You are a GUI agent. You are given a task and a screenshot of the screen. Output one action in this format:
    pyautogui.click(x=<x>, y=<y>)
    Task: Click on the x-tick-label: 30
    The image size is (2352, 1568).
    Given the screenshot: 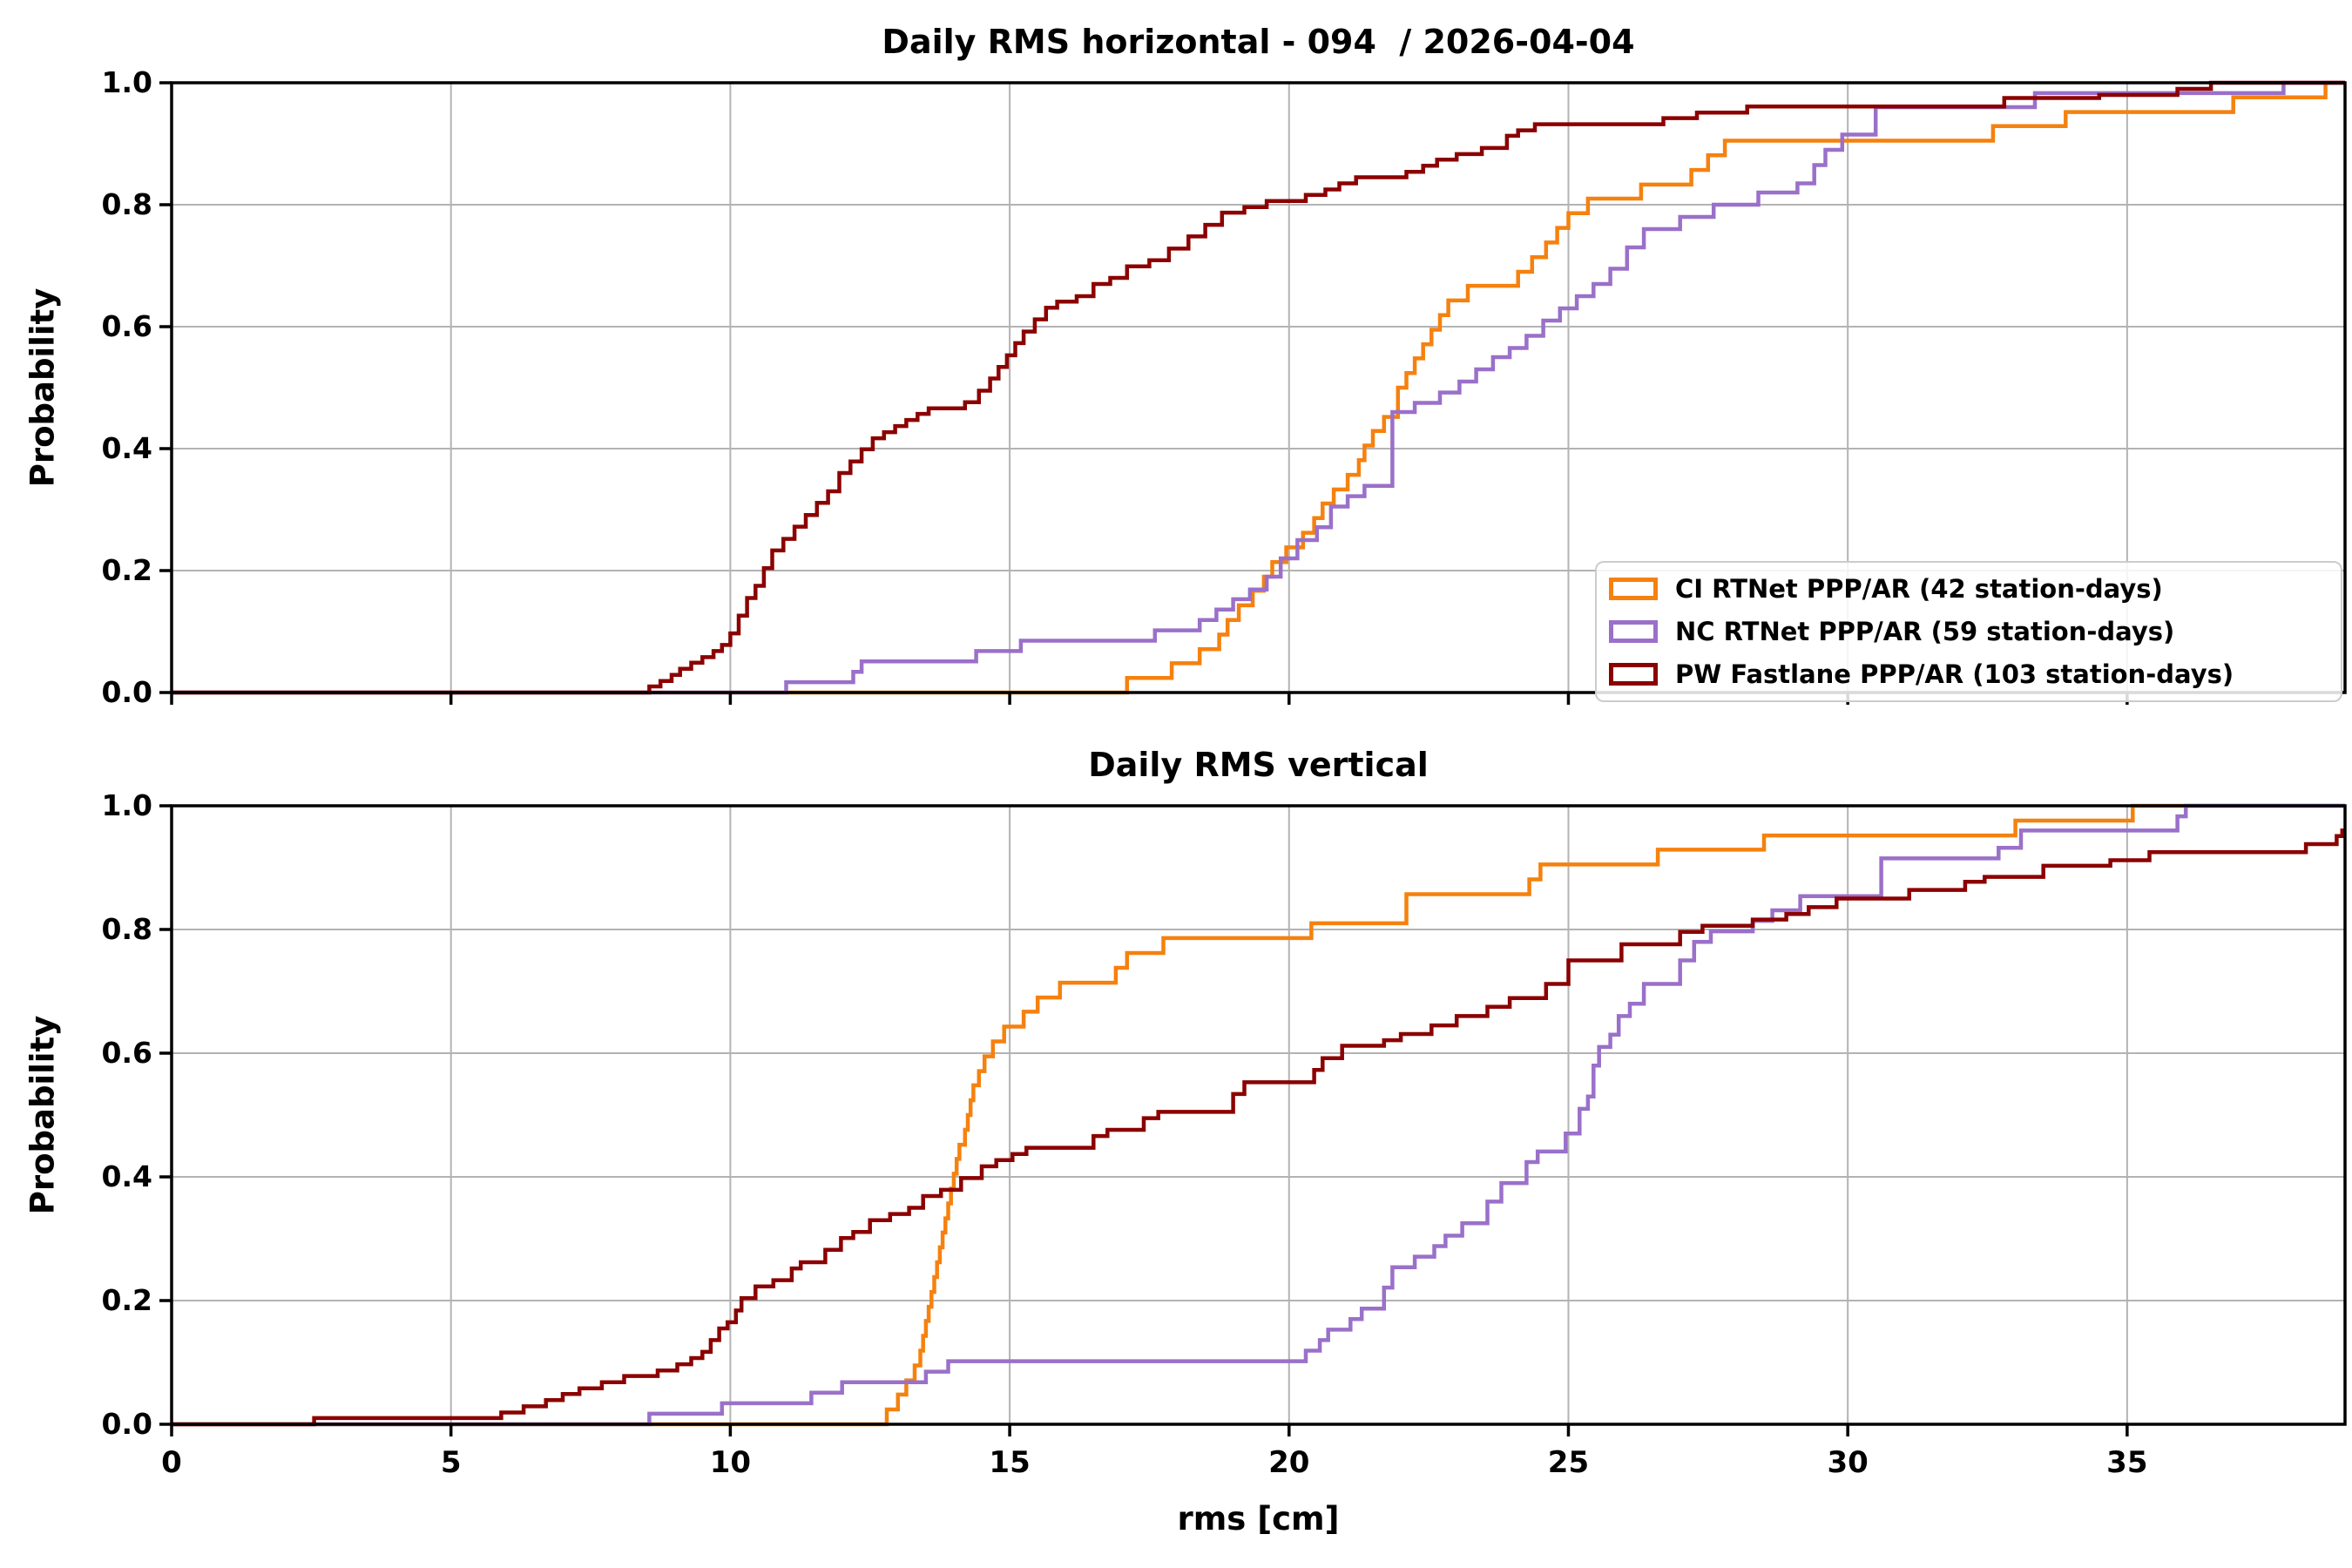 What is the action you would take?
    pyautogui.click(x=1848, y=1462)
    